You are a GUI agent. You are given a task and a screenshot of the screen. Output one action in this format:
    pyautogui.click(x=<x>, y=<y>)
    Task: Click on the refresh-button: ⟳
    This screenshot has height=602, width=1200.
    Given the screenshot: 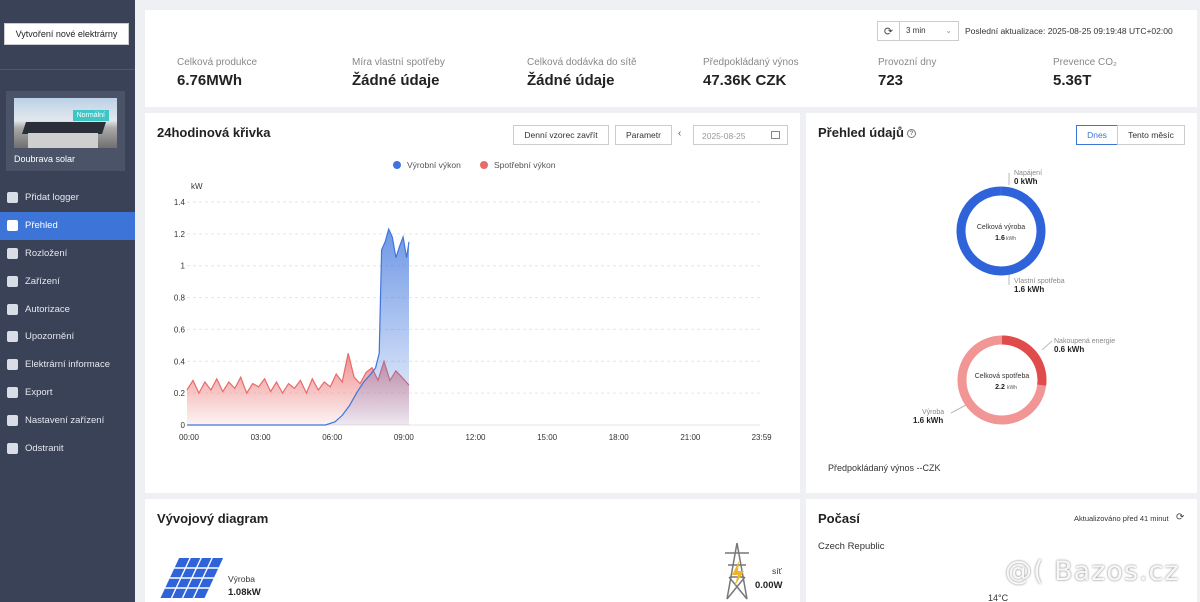 What is the action you would take?
    pyautogui.click(x=888, y=31)
    